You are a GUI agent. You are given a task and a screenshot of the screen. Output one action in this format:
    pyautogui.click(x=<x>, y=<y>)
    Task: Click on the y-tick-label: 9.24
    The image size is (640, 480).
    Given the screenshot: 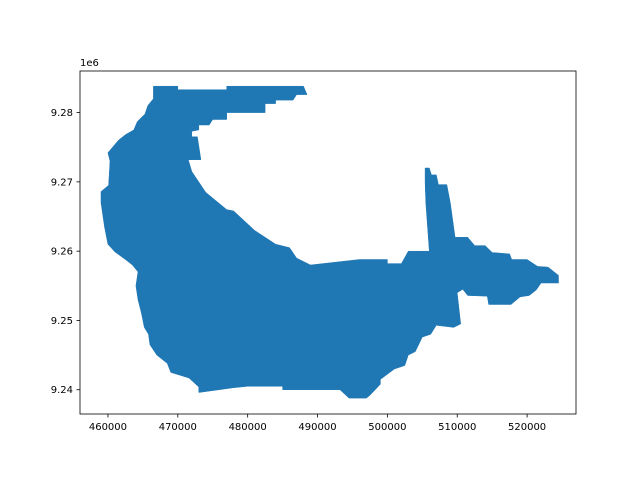 What is the action you would take?
    pyautogui.click(x=62, y=390)
    